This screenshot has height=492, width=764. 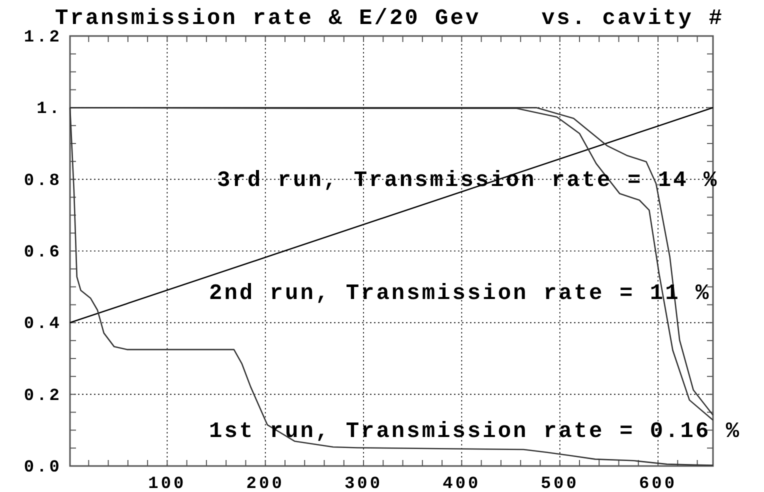 What do you see at coordinates (43, 38) in the screenshot?
I see `y-tick-label: 1.2` at bounding box center [43, 38].